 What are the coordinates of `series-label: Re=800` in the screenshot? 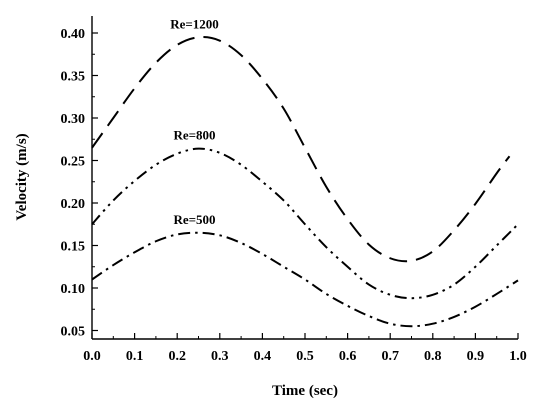 It's located at (194, 135).